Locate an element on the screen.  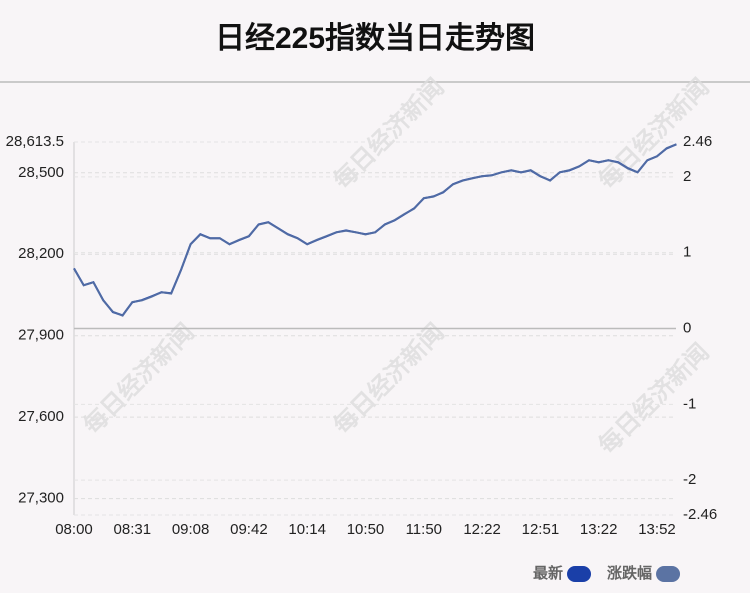
x-tick-label: 09:08 is located at coordinates (191, 529).